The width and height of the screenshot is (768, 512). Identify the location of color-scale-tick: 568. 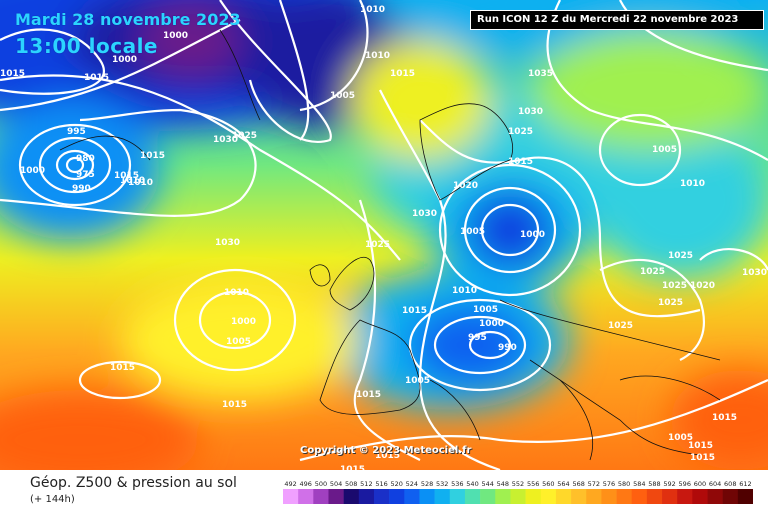
(578, 484).